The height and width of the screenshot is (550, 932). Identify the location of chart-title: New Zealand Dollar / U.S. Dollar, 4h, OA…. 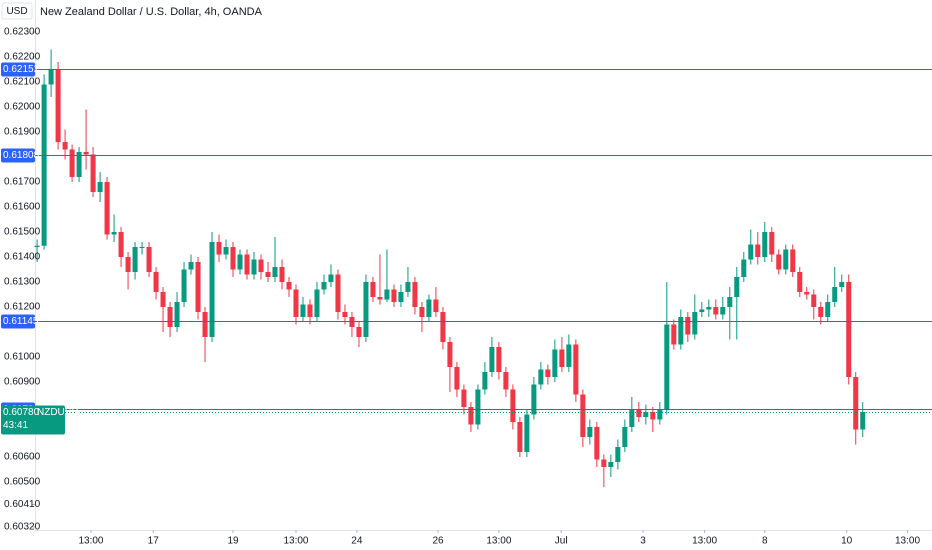
(151, 12).